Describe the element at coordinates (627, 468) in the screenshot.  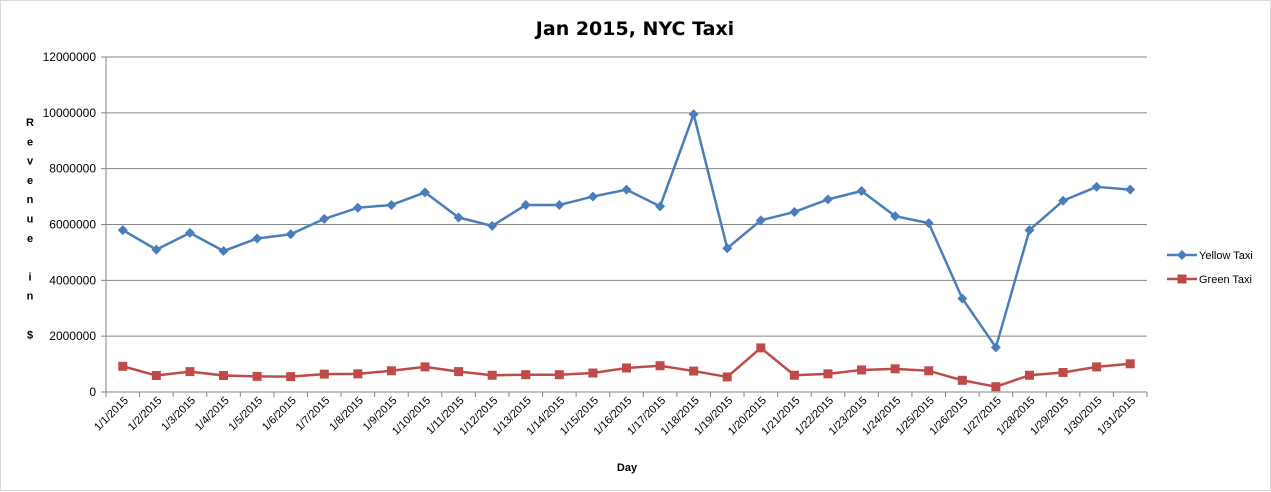
I see `x-axis-title: Day` at that location.